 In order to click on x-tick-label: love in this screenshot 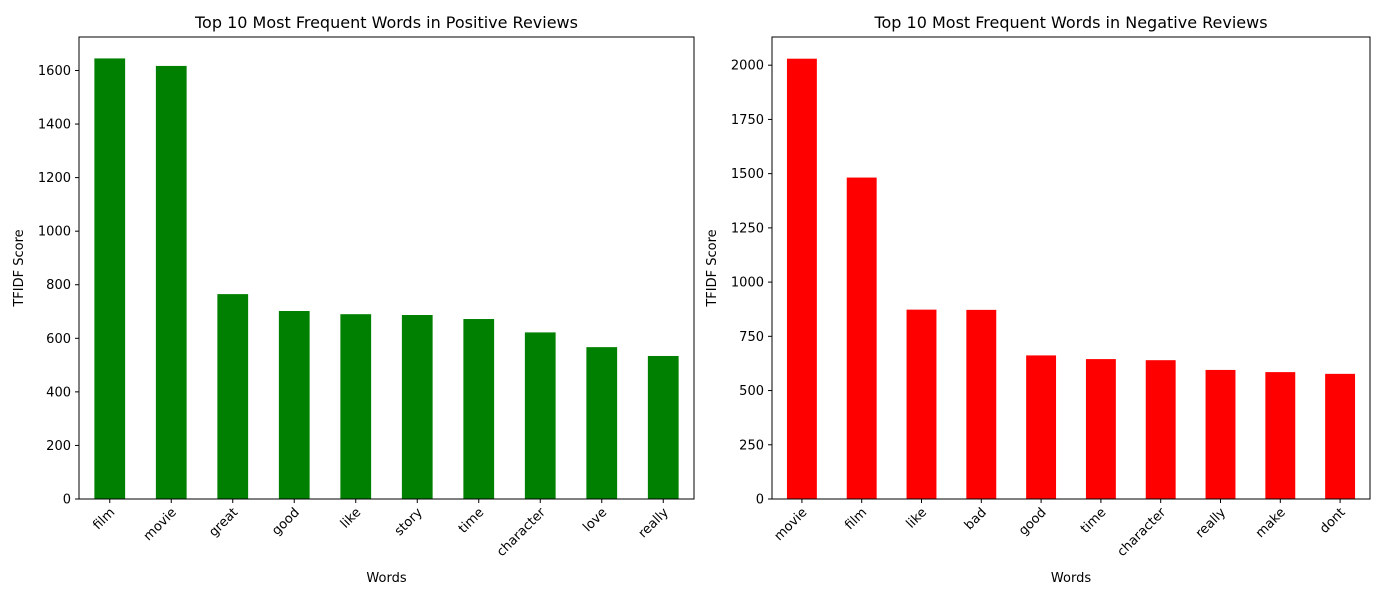, I will do `click(595, 520)`.